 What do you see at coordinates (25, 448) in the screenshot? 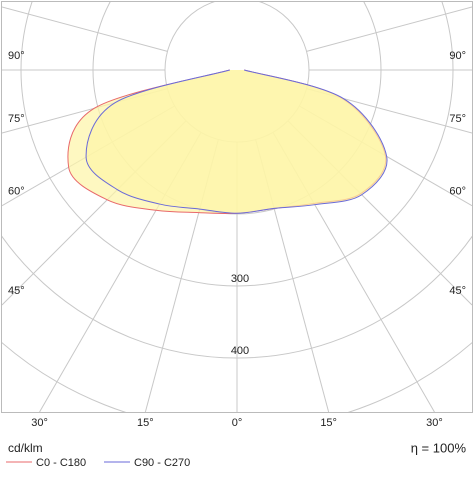
I see `unit-label: cd/klm` at bounding box center [25, 448].